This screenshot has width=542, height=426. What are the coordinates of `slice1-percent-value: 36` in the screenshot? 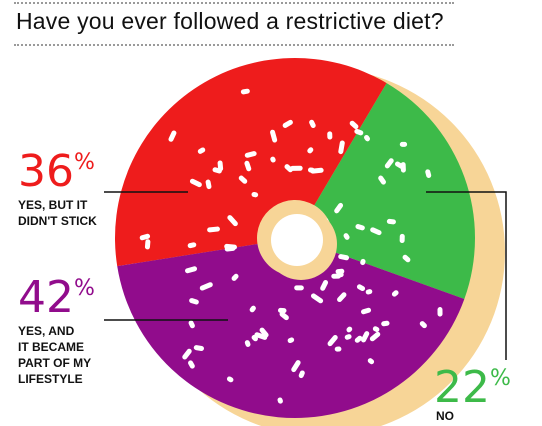 It's located at (46, 171).